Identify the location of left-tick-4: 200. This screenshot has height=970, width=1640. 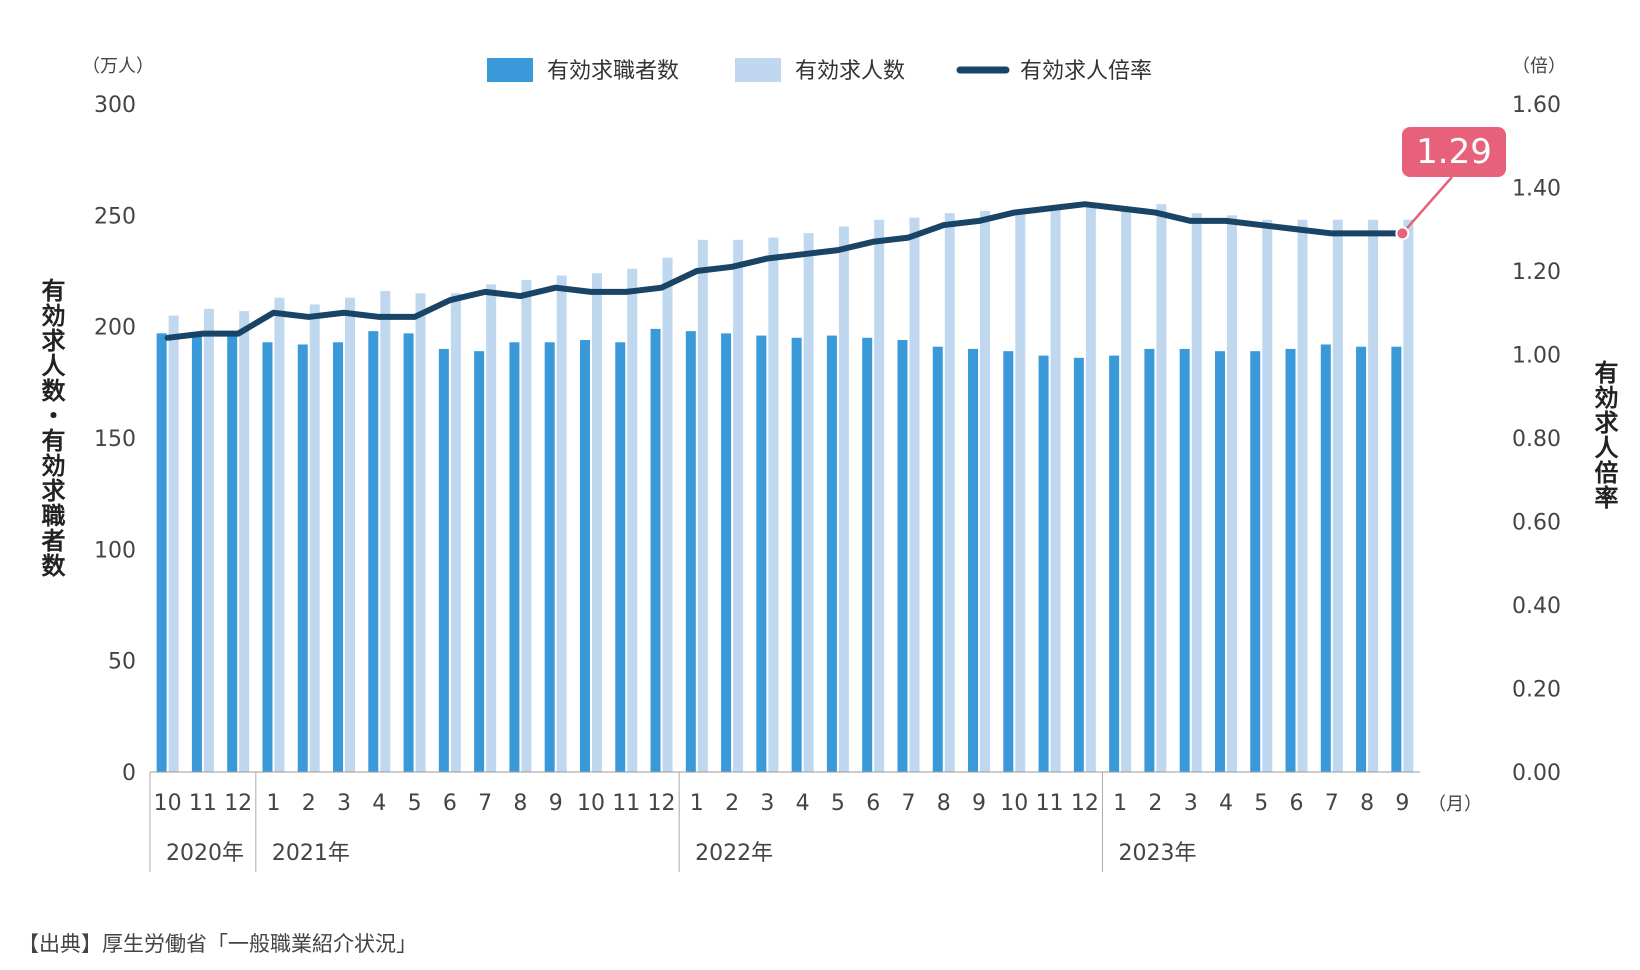
(115, 328).